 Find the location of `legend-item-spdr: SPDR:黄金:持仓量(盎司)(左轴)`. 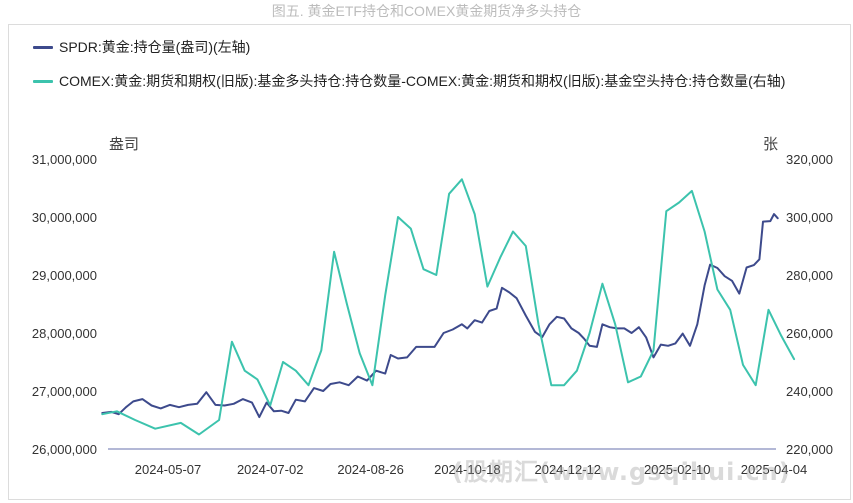

legend-item-spdr: SPDR:黄金:持仓量(盎司)(左轴) is located at coordinates (141, 47).